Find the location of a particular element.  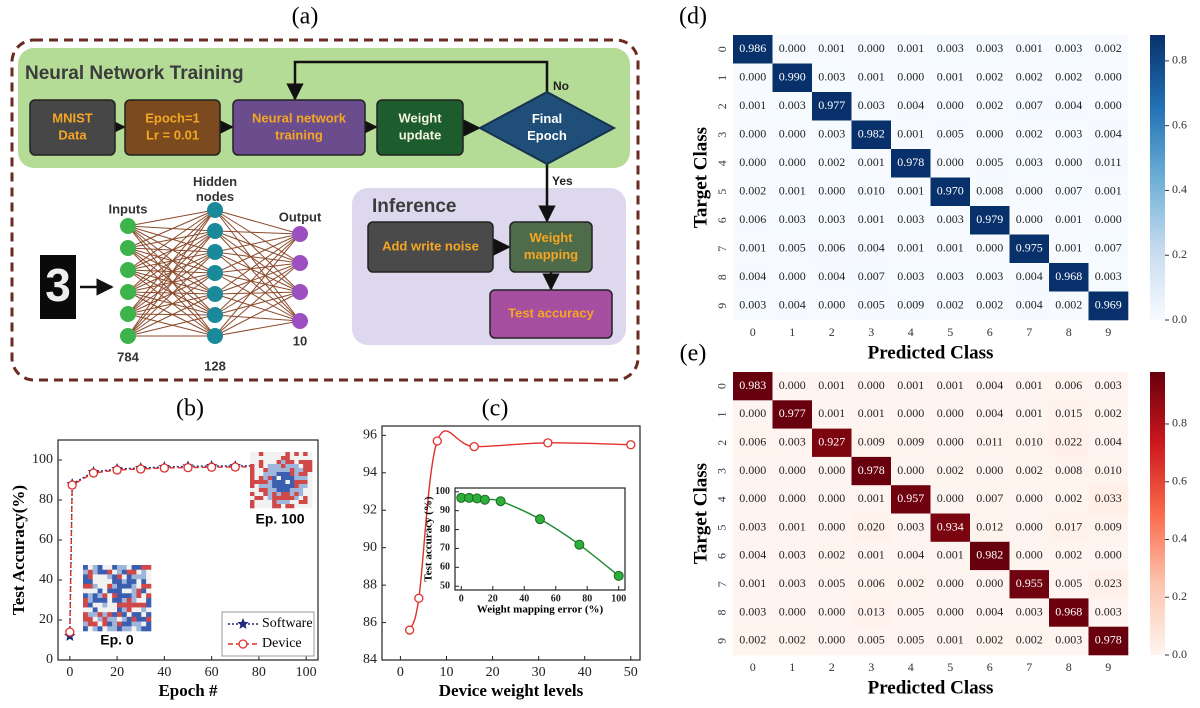

cell-label: 0.005 is located at coordinates (910, 611).